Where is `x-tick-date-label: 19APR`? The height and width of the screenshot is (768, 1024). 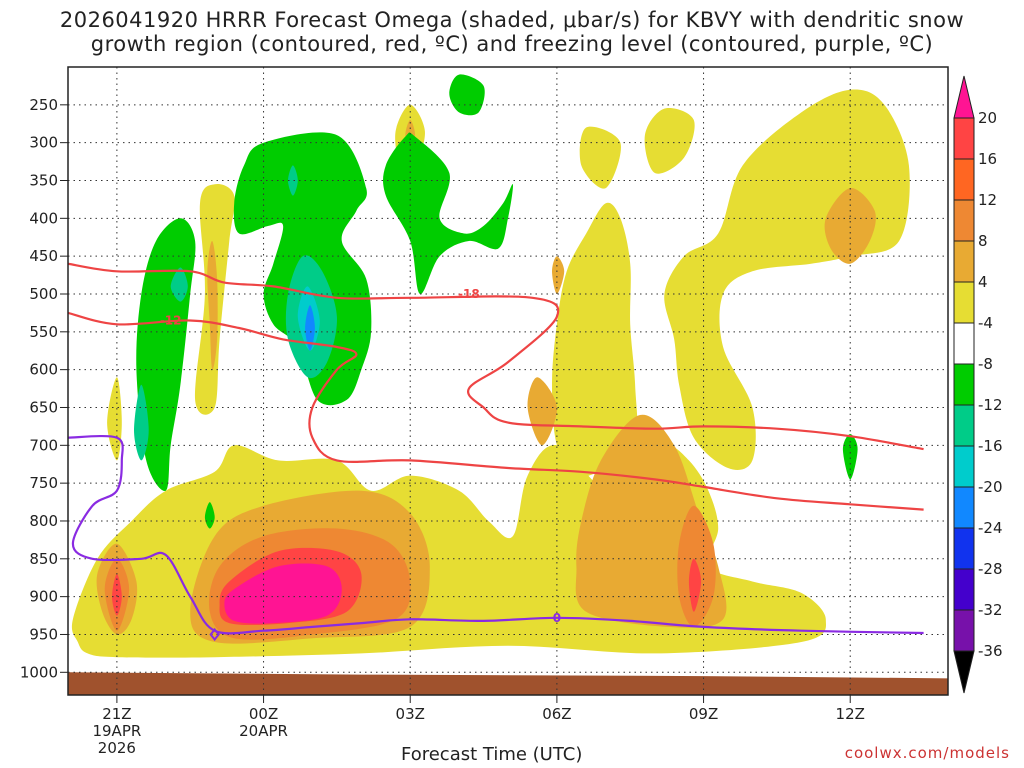
x-tick-date-label: 19APR is located at coordinates (116, 731).